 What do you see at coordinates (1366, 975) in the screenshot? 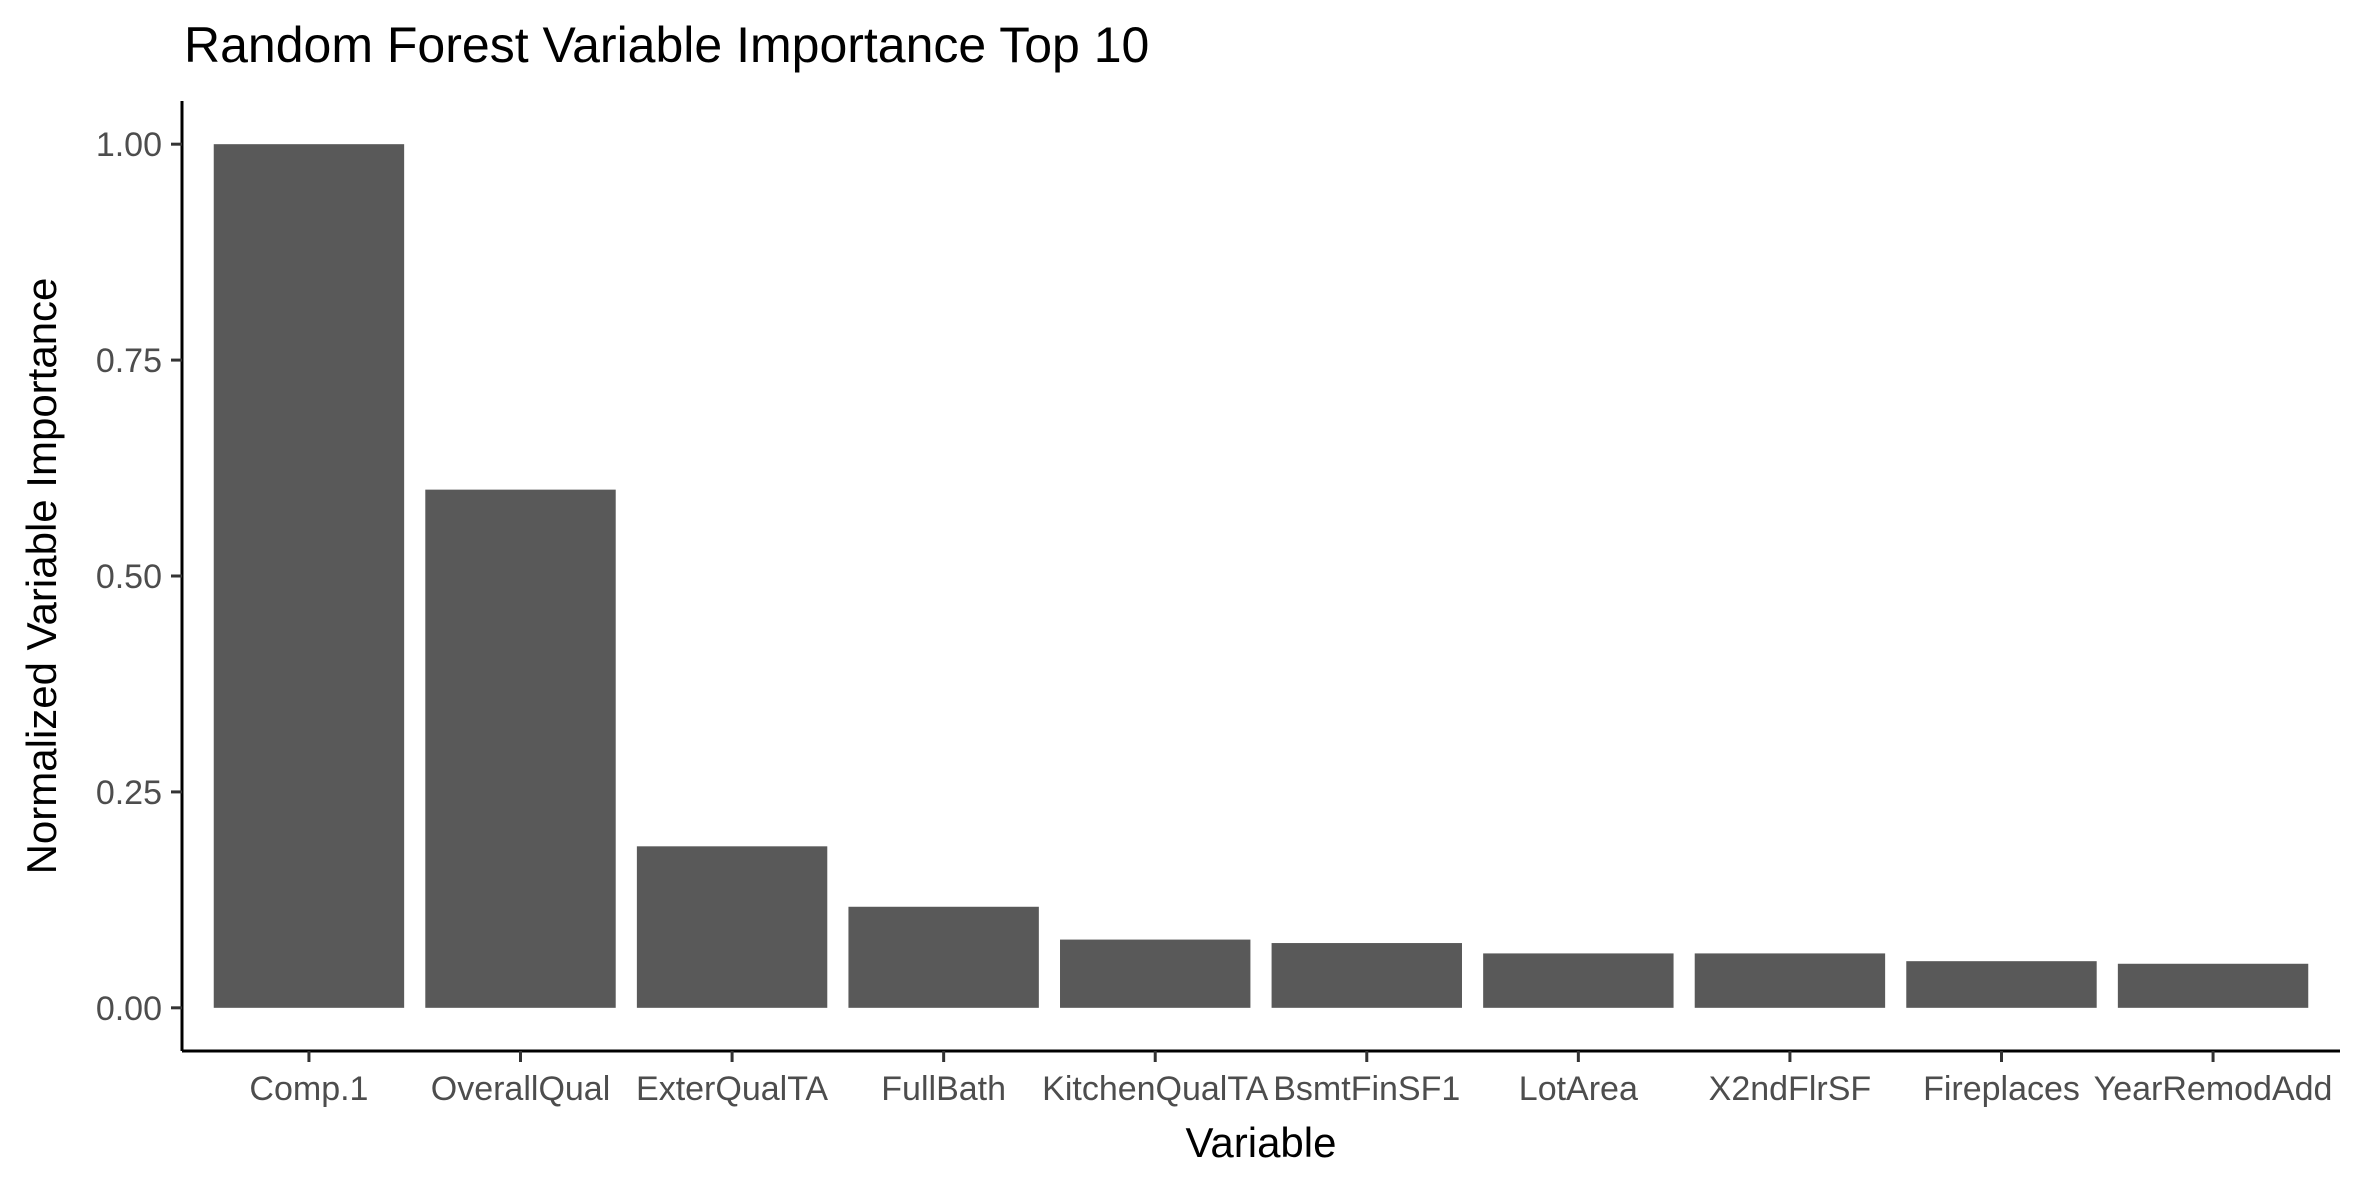
I see `bar-bsmtfinsf1` at bounding box center [1366, 975].